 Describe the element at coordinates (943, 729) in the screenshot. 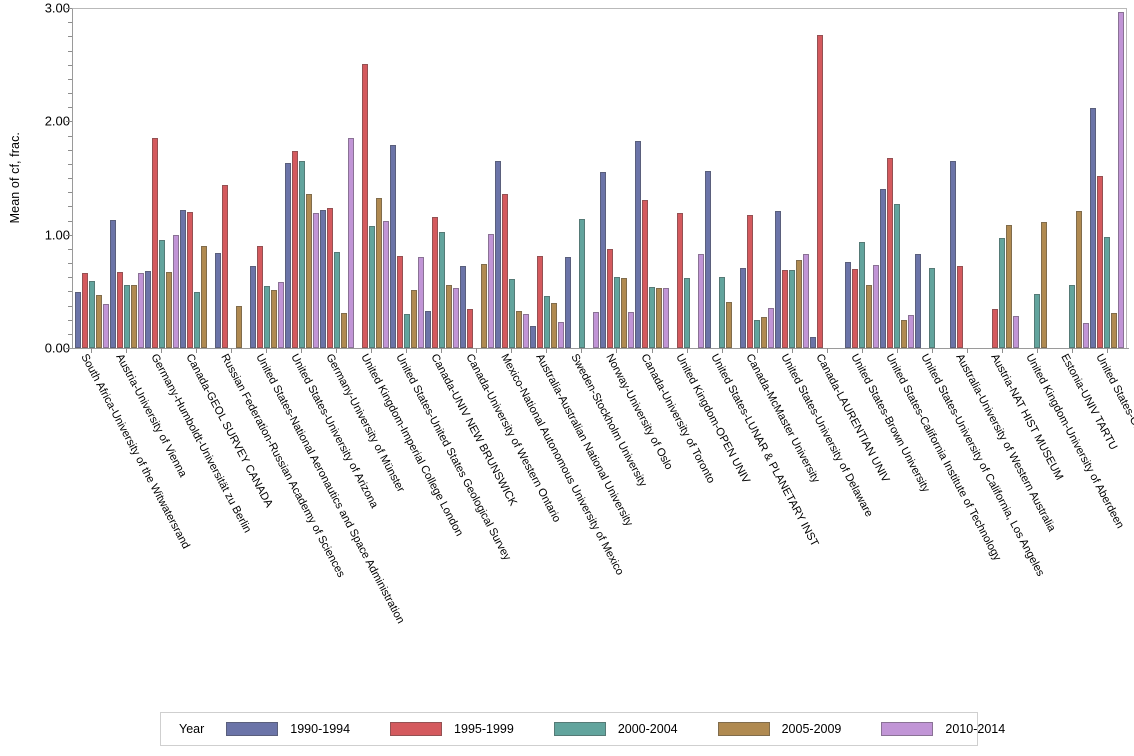

I see `legend-item: 2010-2014` at that location.